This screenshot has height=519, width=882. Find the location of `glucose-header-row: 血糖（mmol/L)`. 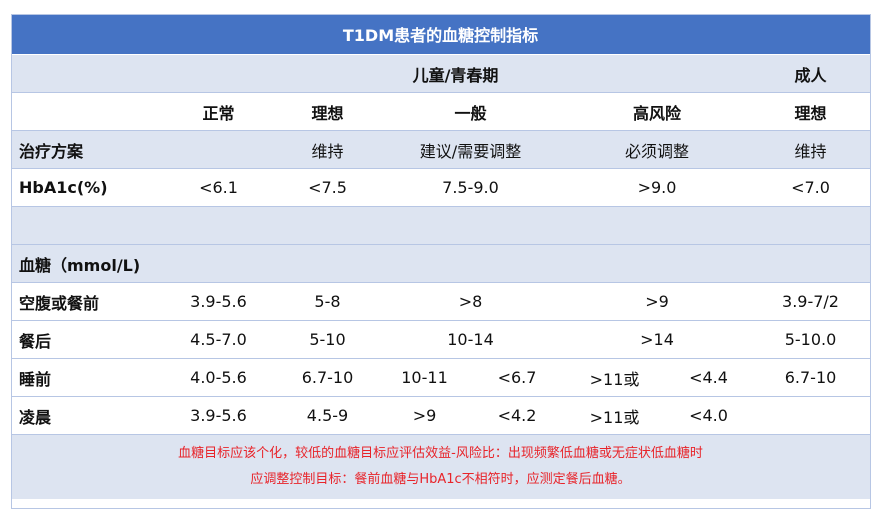

glucose-header-row: 血糖（mmol/L) is located at coordinates (441, 263).